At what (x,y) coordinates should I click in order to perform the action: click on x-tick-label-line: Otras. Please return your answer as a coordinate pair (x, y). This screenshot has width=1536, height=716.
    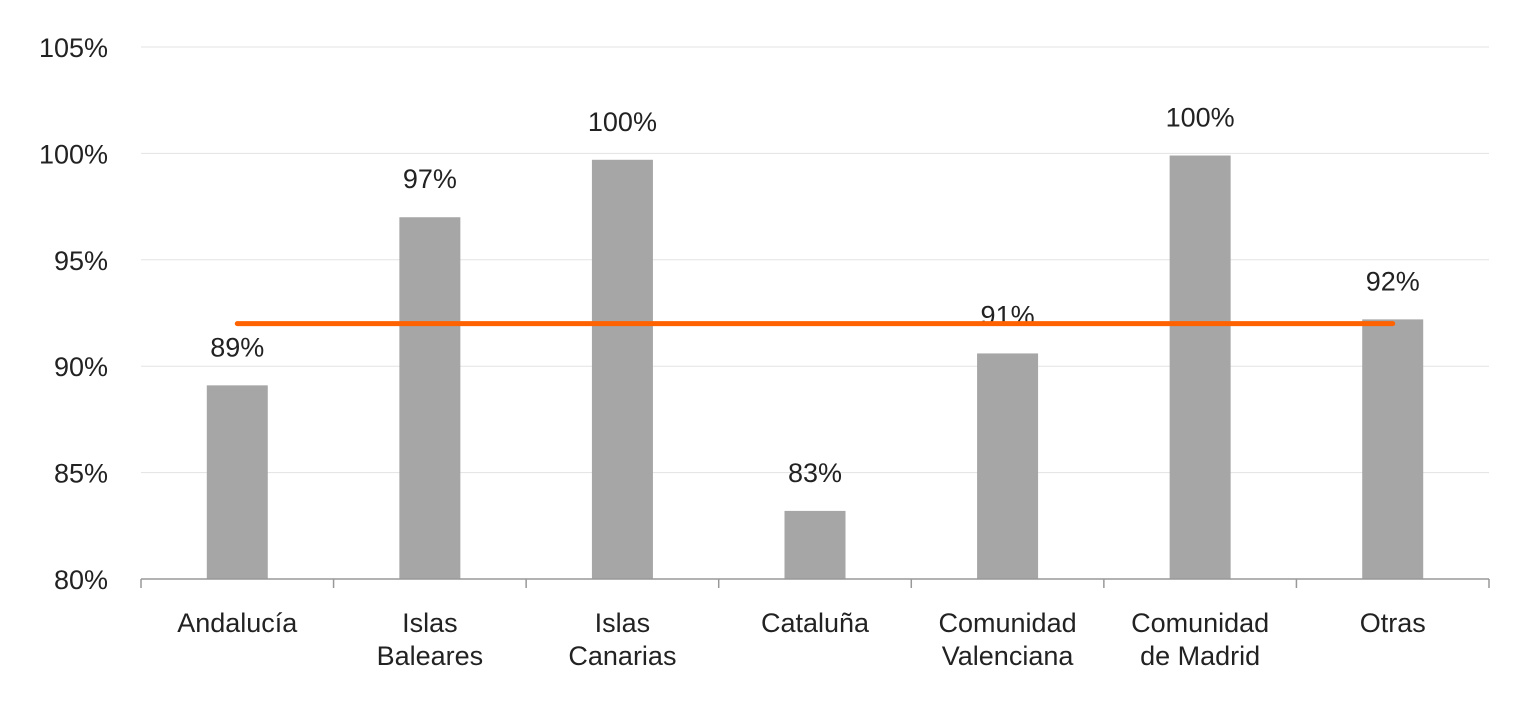
    Looking at the image, I should click on (1393, 623).